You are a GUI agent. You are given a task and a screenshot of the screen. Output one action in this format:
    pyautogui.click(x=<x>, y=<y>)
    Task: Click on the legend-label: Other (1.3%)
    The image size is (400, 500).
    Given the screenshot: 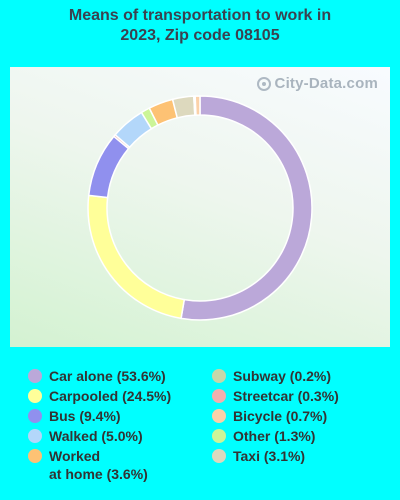 What is the action you would take?
    pyautogui.click(x=274, y=436)
    